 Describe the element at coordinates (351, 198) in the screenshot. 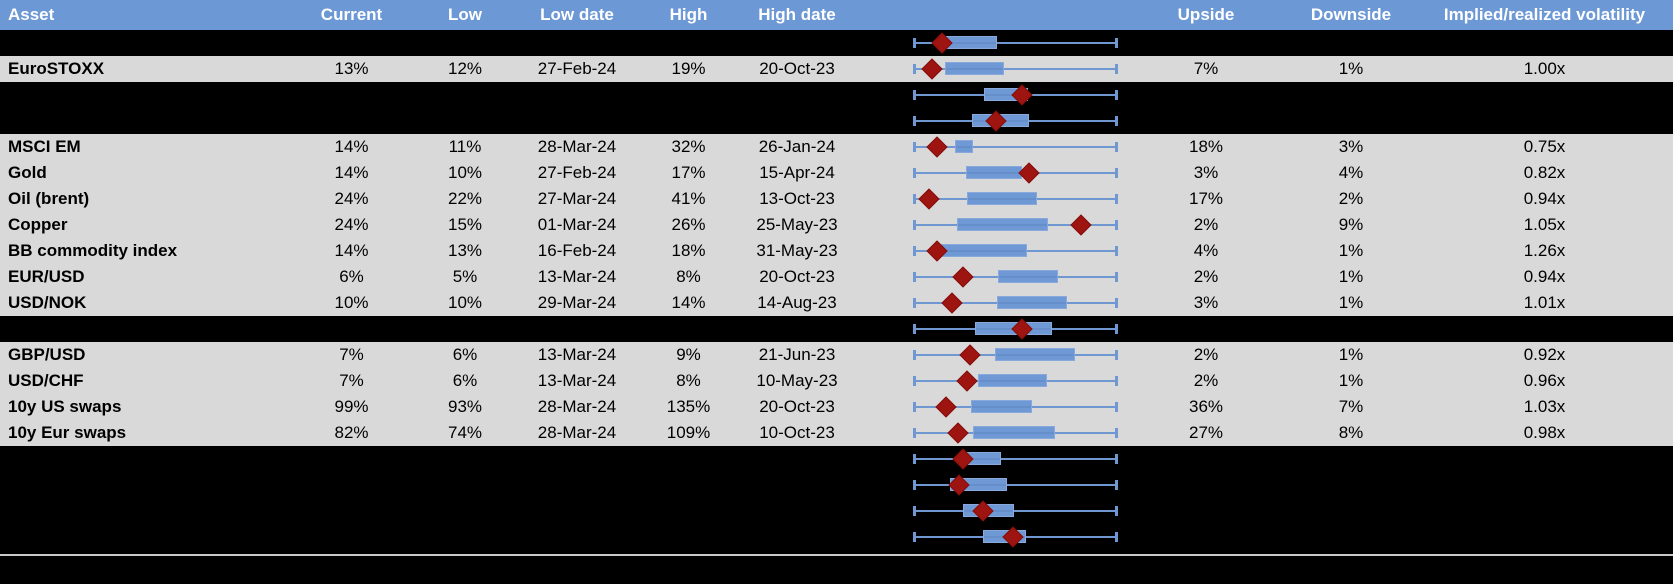

I see `cell-current: 24%` at that location.